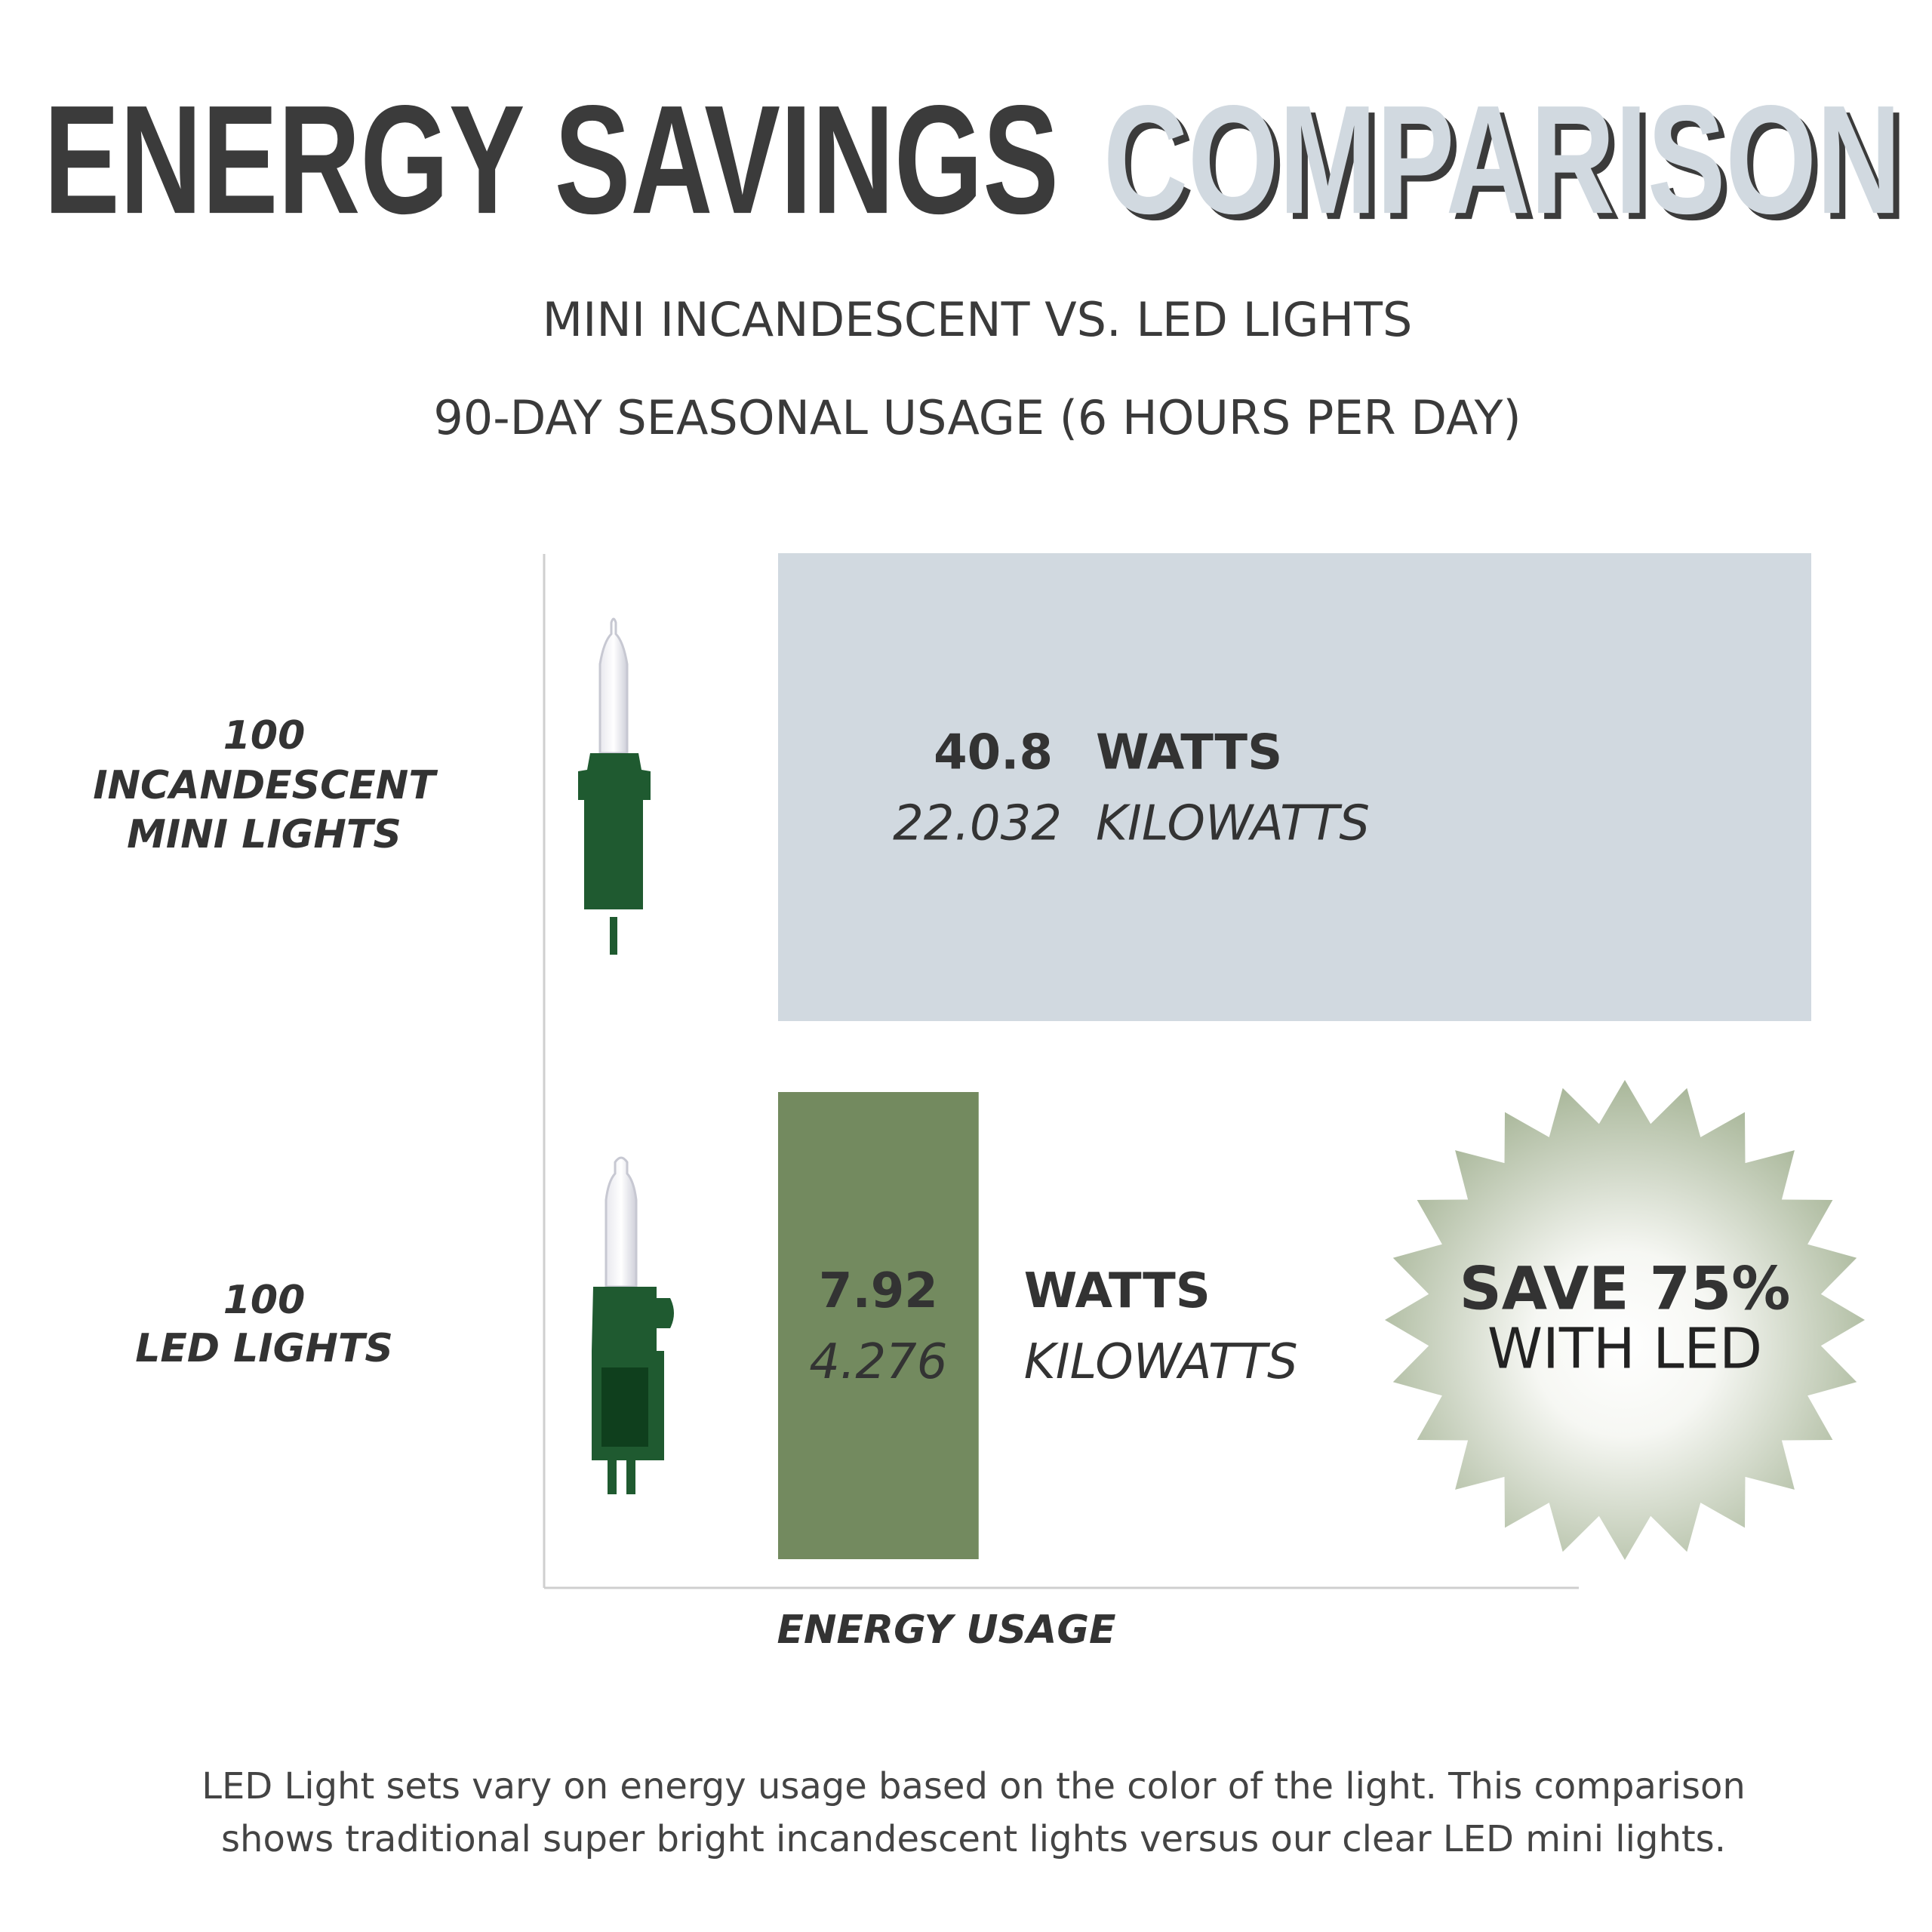 Image resolution: width=1932 pixels, height=1932 pixels. I want to click on badge-text: SAVE 75%, so click(1625, 1289).